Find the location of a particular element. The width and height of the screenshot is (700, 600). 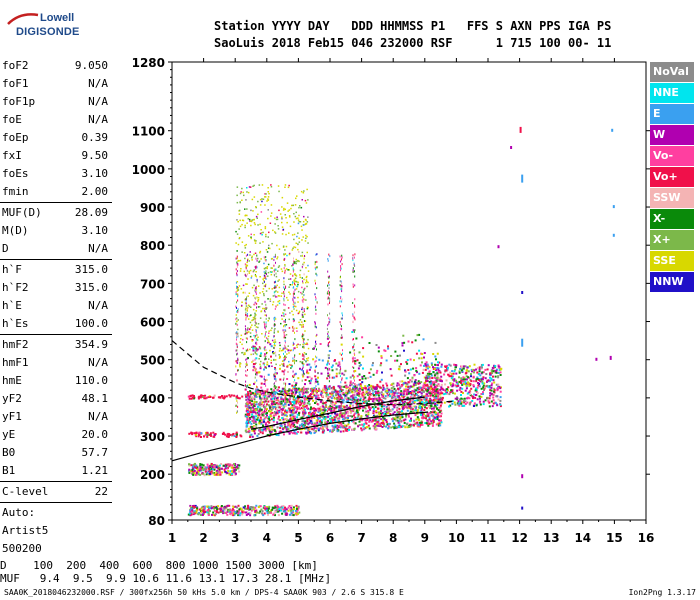

param-row: hmF2 354.9 is located at coordinates (56, 345).